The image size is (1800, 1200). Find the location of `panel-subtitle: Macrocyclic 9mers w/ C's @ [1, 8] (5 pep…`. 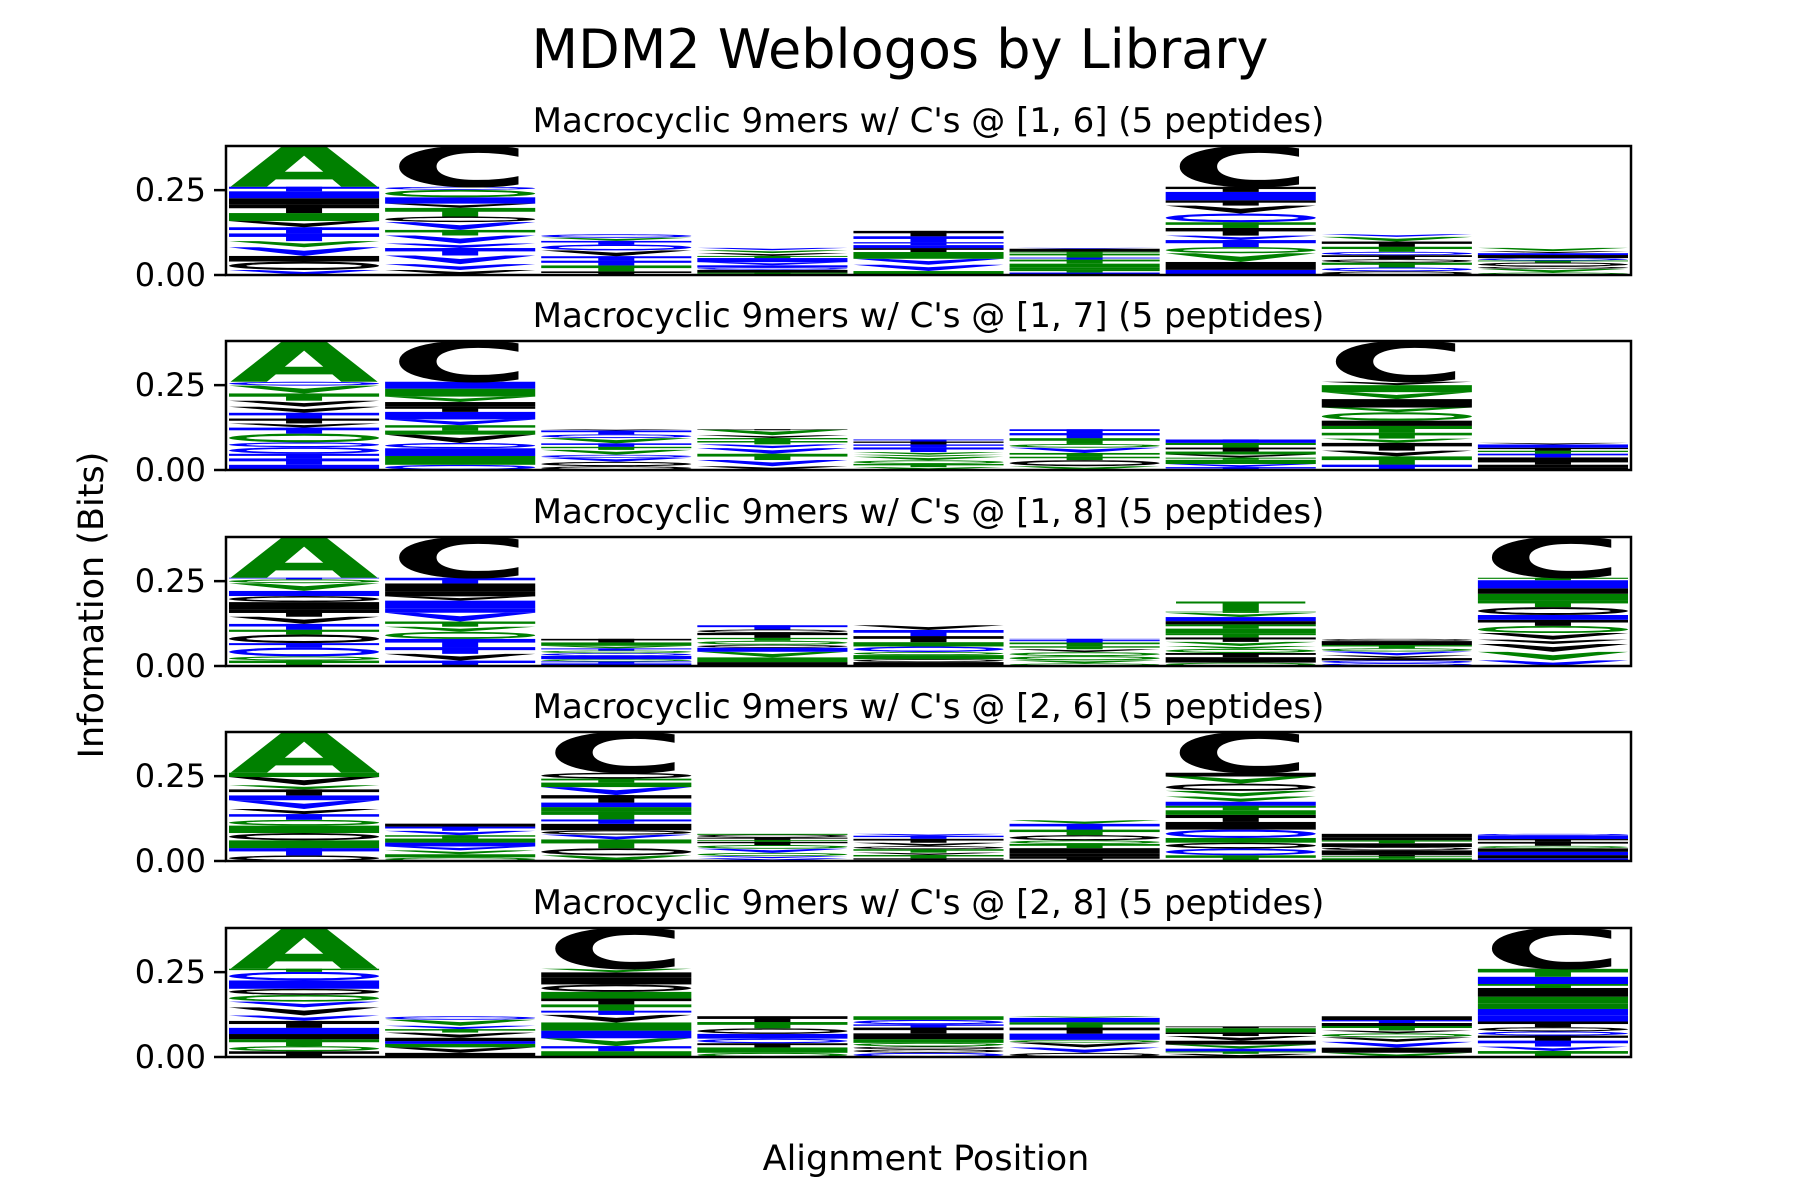

panel-subtitle: Macrocyclic 9mers w/ C's @ [1, 8] (5 pep… is located at coordinates (929, 512).